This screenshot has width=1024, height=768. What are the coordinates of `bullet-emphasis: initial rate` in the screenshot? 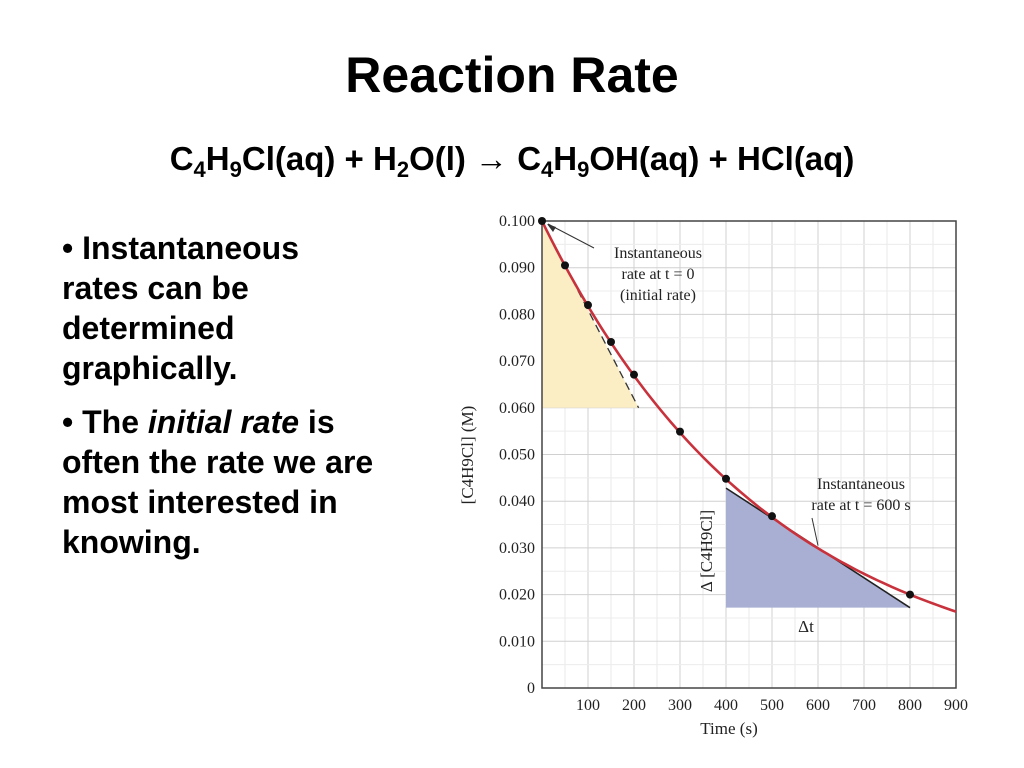 It's located at (223, 422).